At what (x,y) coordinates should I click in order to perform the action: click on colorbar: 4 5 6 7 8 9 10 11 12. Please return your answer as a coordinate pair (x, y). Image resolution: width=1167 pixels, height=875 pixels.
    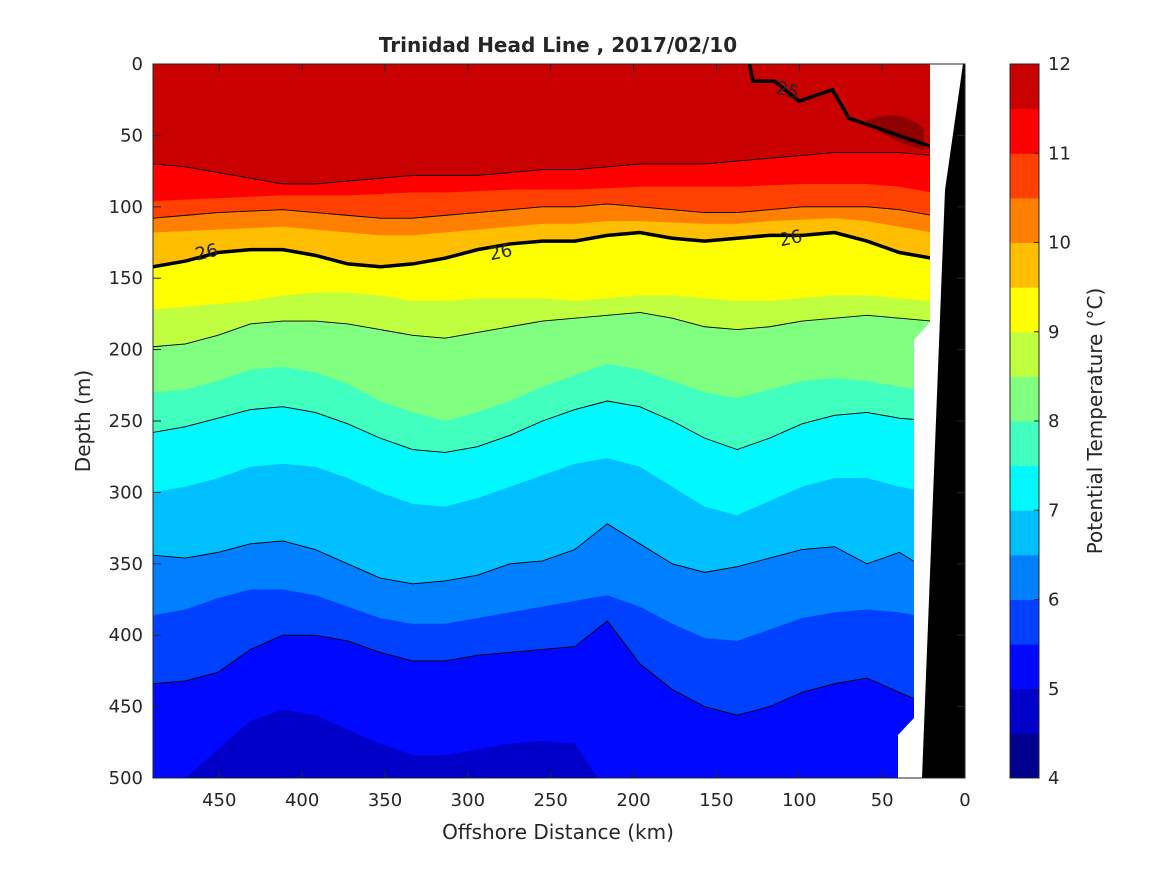
    Looking at the image, I should click on (1040, 421).